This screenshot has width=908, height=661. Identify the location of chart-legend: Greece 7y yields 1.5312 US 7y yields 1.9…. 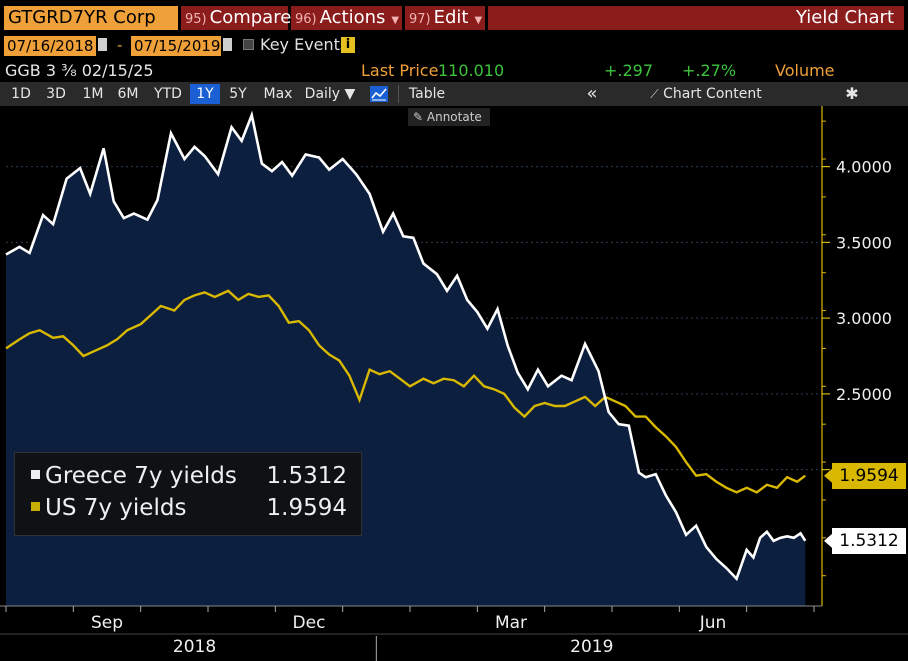
(188, 494).